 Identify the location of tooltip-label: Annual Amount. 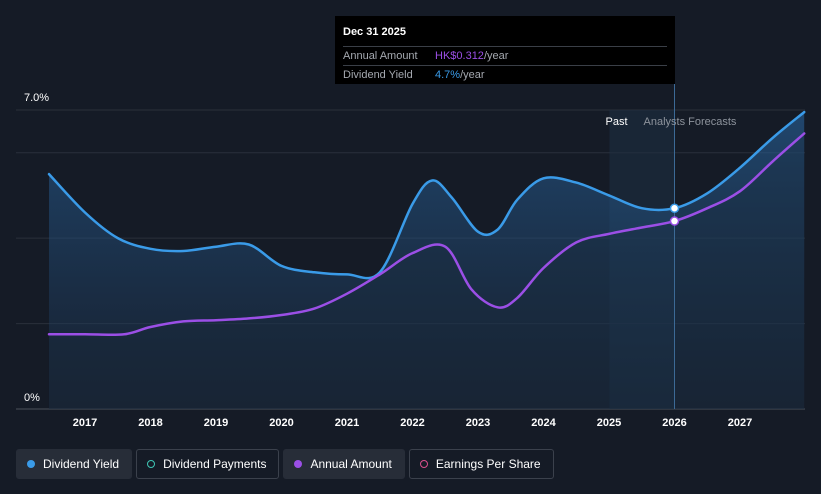
(380, 56).